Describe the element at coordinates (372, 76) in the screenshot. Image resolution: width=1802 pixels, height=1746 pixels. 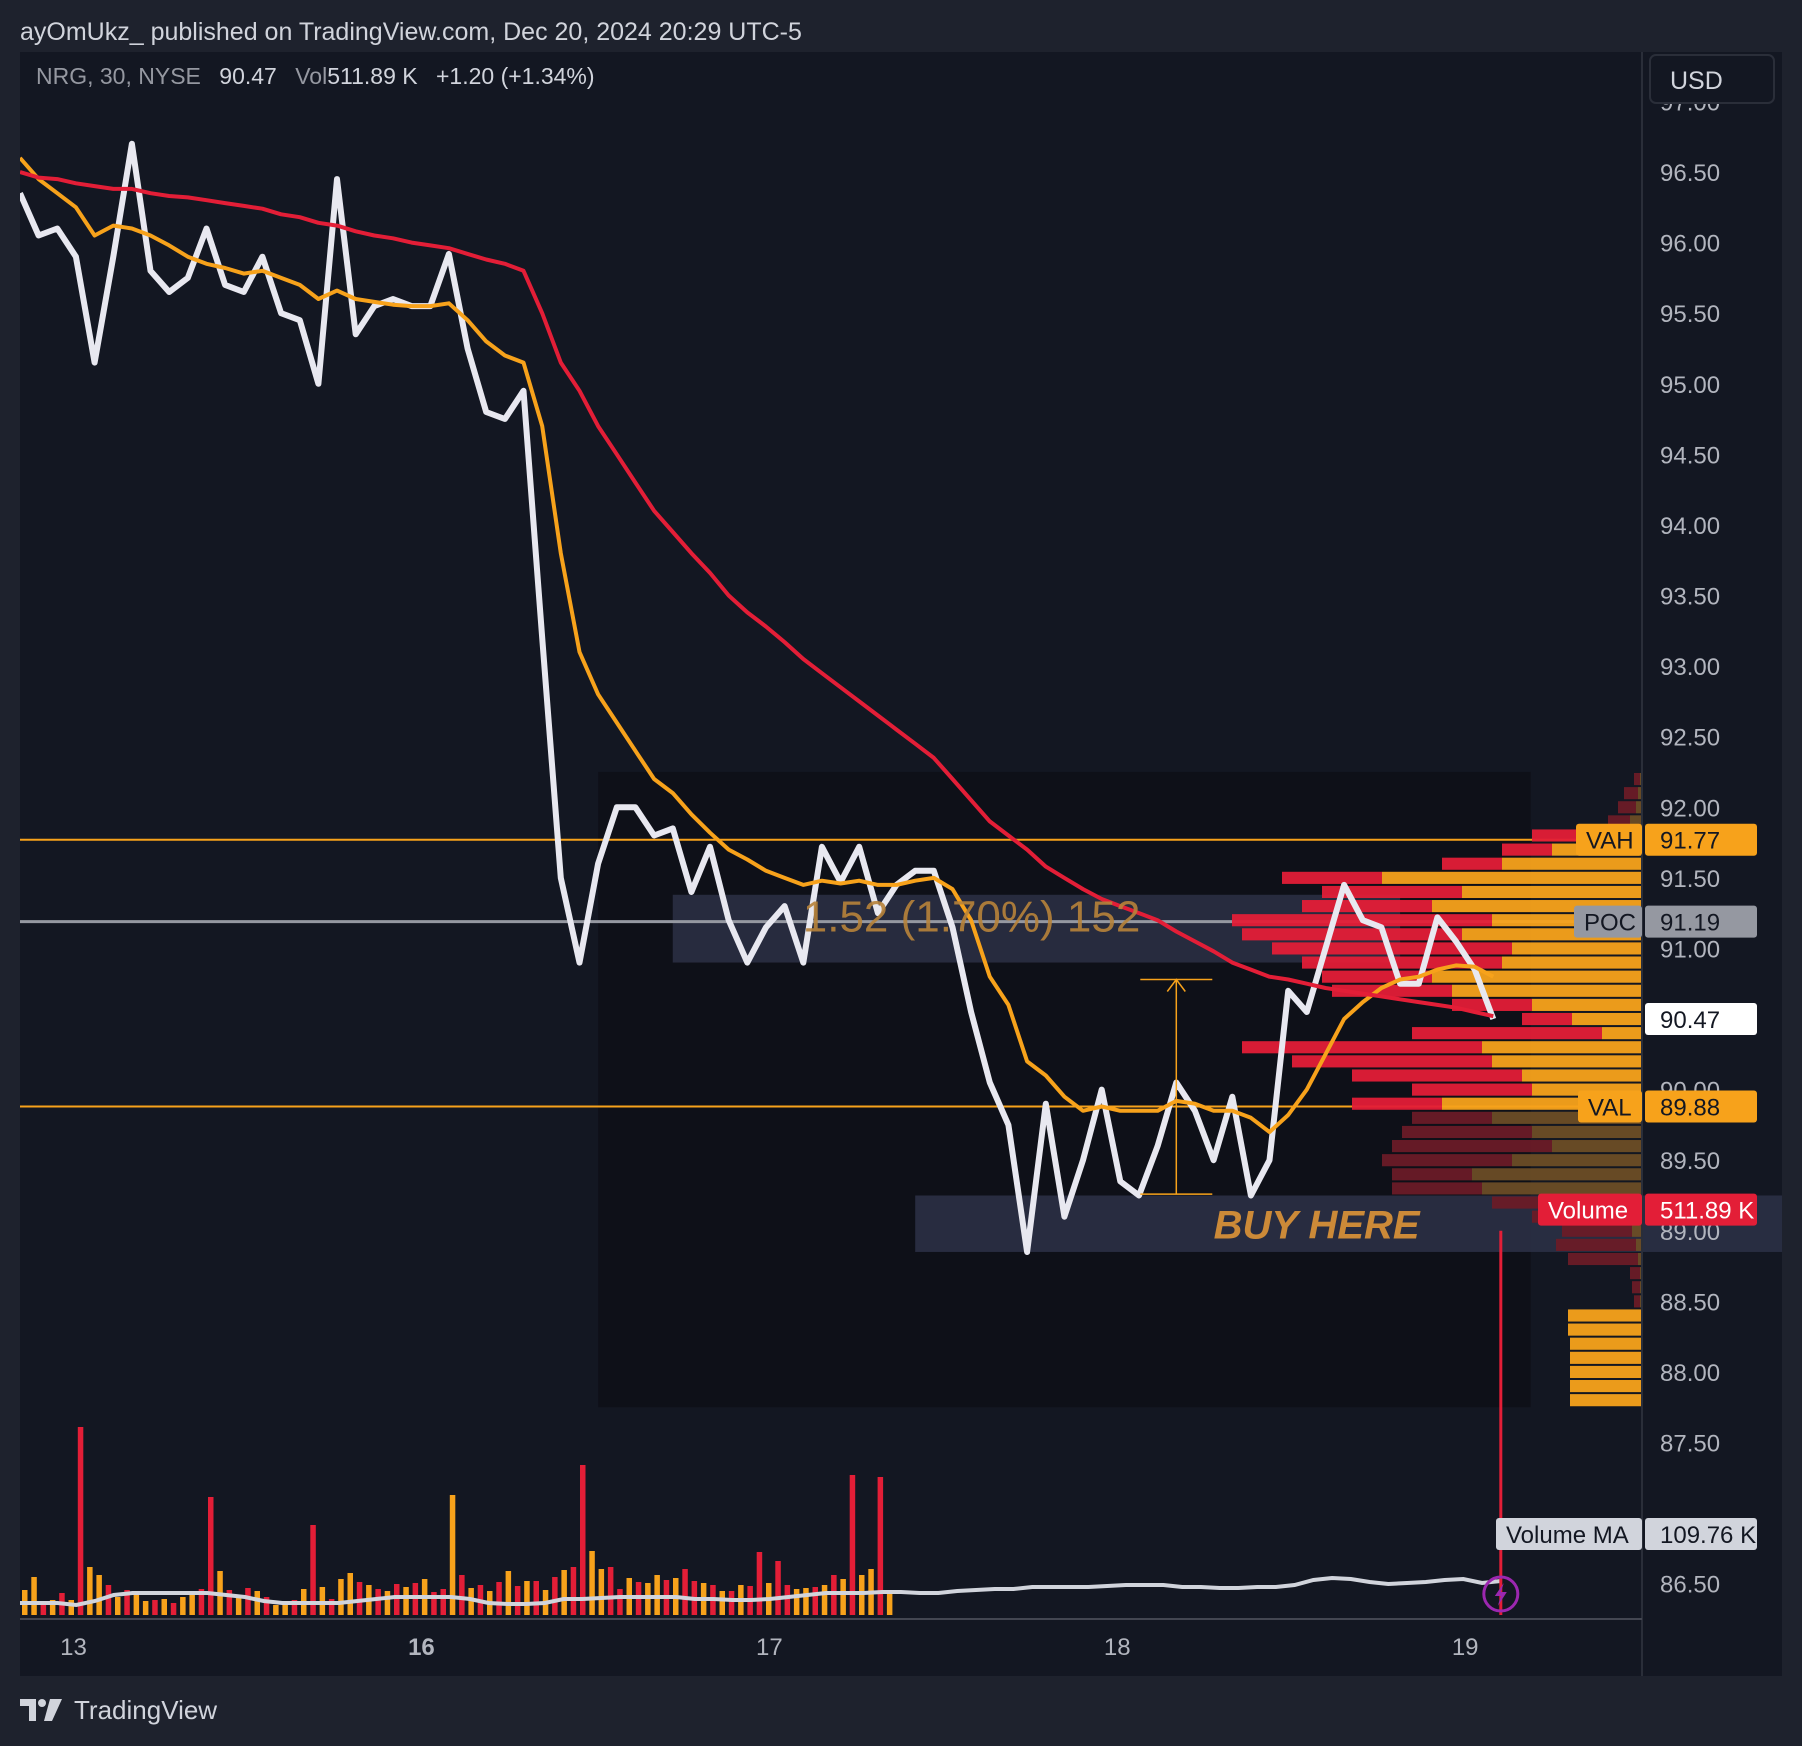
I see `legend-vol-value: 511.89 K` at that location.